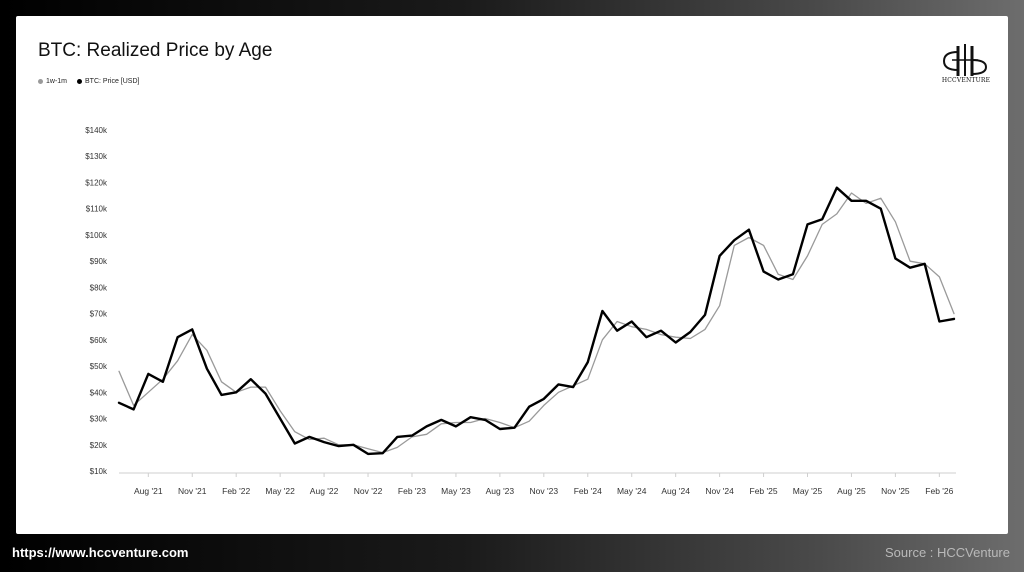  What do you see at coordinates (851, 491) in the screenshot?
I see `x-tick-label: Aug '25` at bounding box center [851, 491].